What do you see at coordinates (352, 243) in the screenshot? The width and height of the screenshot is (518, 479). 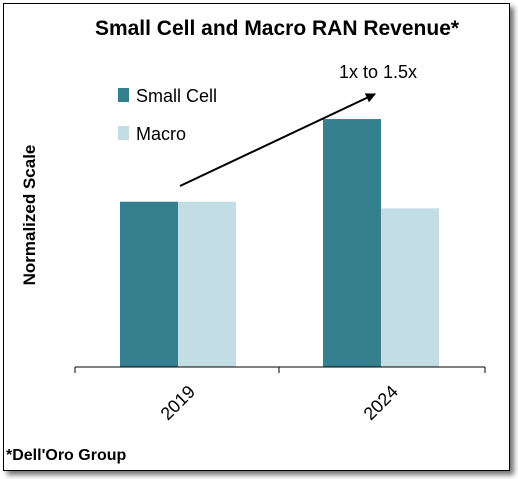 I see `bar-small-cell-2024` at bounding box center [352, 243].